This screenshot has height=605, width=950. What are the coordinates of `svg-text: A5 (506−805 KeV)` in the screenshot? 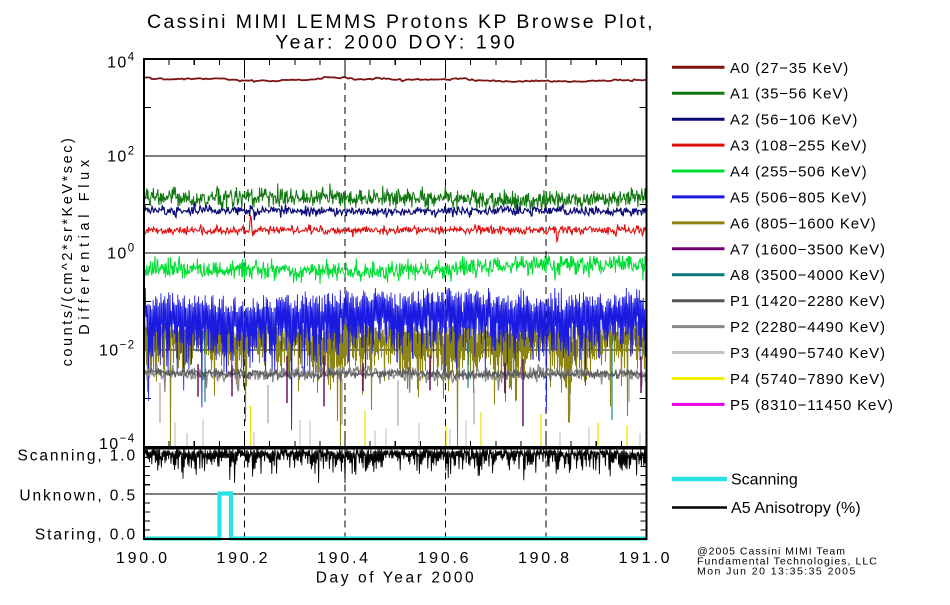 It's located at (798, 197).